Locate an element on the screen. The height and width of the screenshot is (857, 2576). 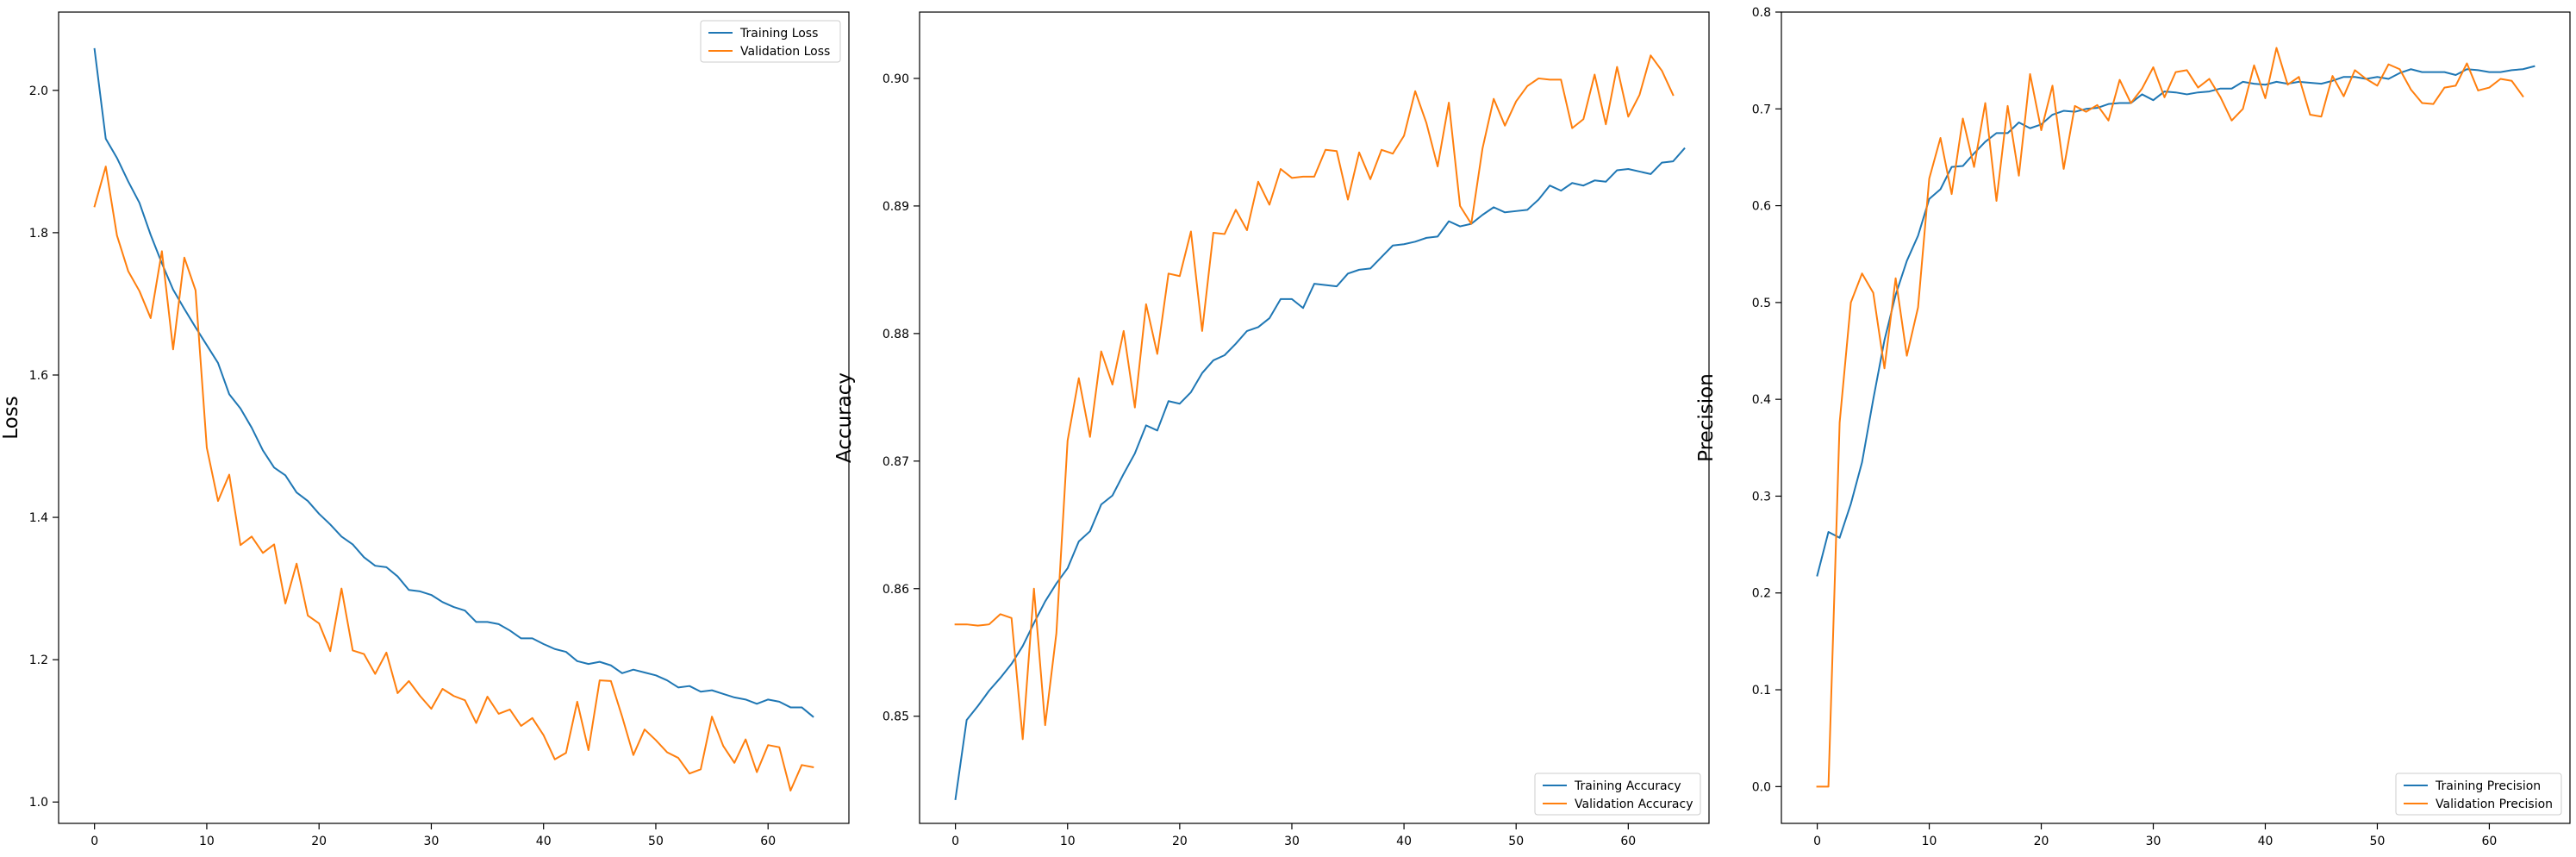
loss-legend-box is located at coordinates (770, 41).